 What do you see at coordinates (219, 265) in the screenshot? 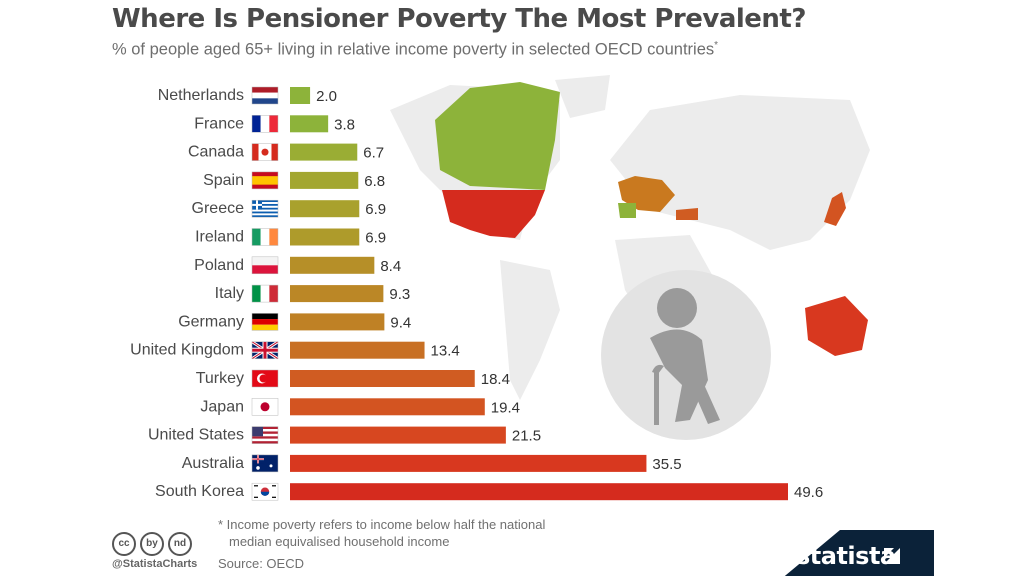
I see `category-label: Poland` at bounding box center [219, 265].